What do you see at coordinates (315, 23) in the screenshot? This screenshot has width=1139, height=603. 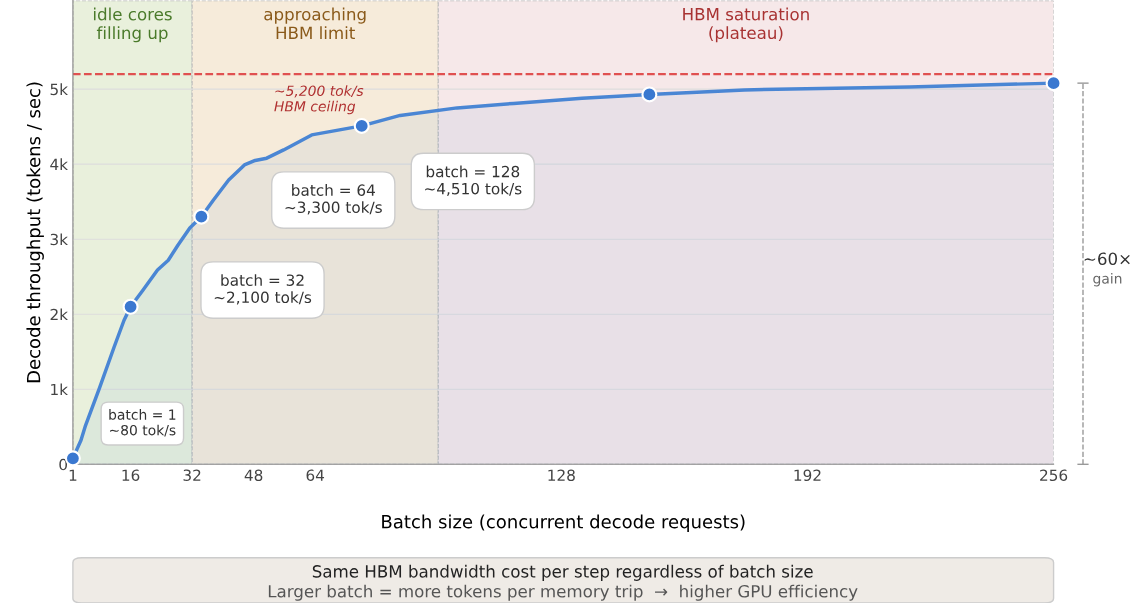 I see `band-label: approaching HBM limit` at bounding box center [315, 23].